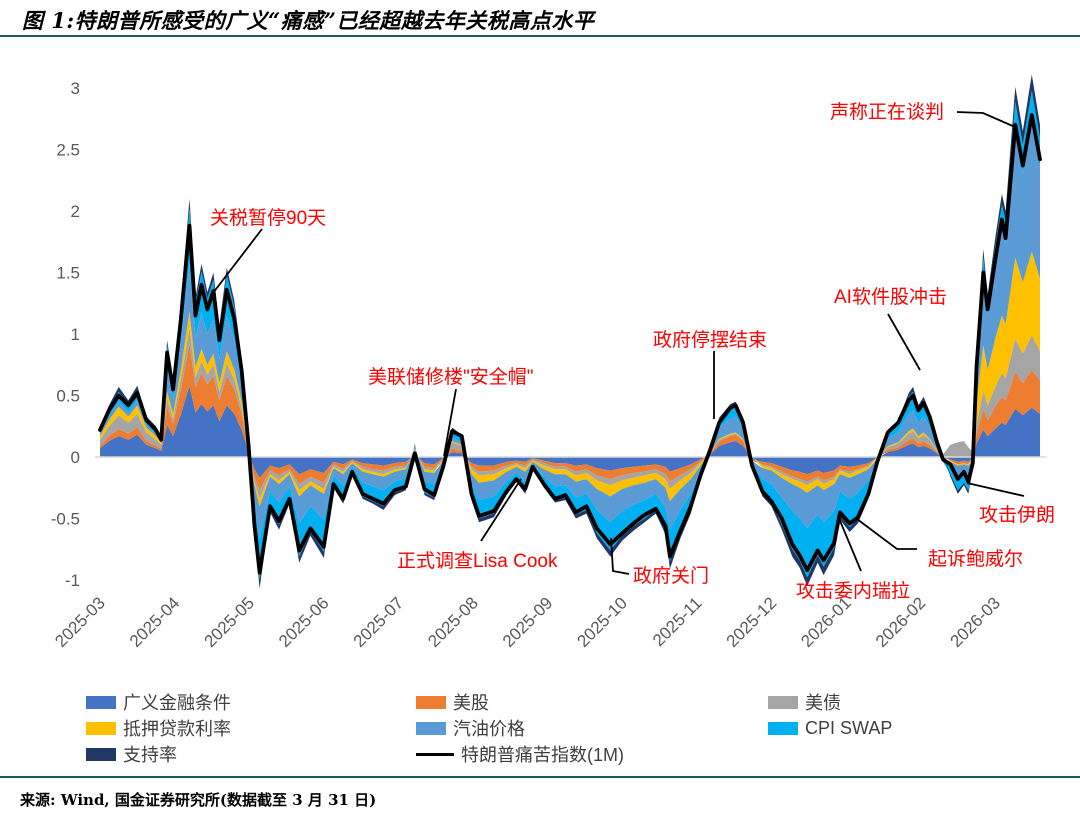 The height and width of the screenshot is (826, 1080). Describe the element at coordinates (251, 728) in the screenshot. I see `legend-item-3: 抵押贷款利率` at that location.